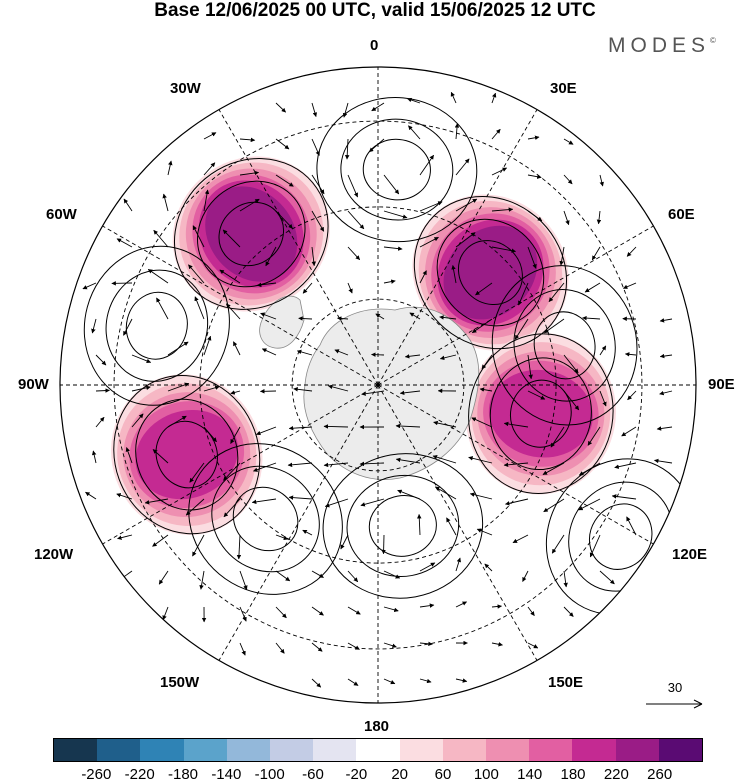 This screenshot has height=784, width=750. I want to click on lon-label-90w: 90W, so click(33, 384).